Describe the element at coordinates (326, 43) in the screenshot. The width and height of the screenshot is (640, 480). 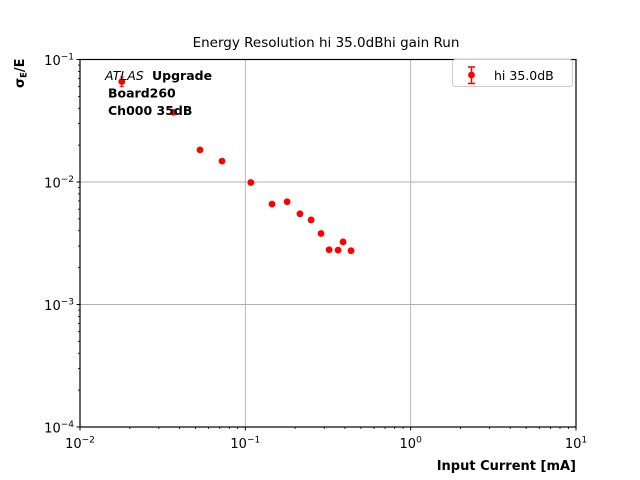
I see `chart-title: Energy Resolution hi 35.0dBhi gain Run` at that location.